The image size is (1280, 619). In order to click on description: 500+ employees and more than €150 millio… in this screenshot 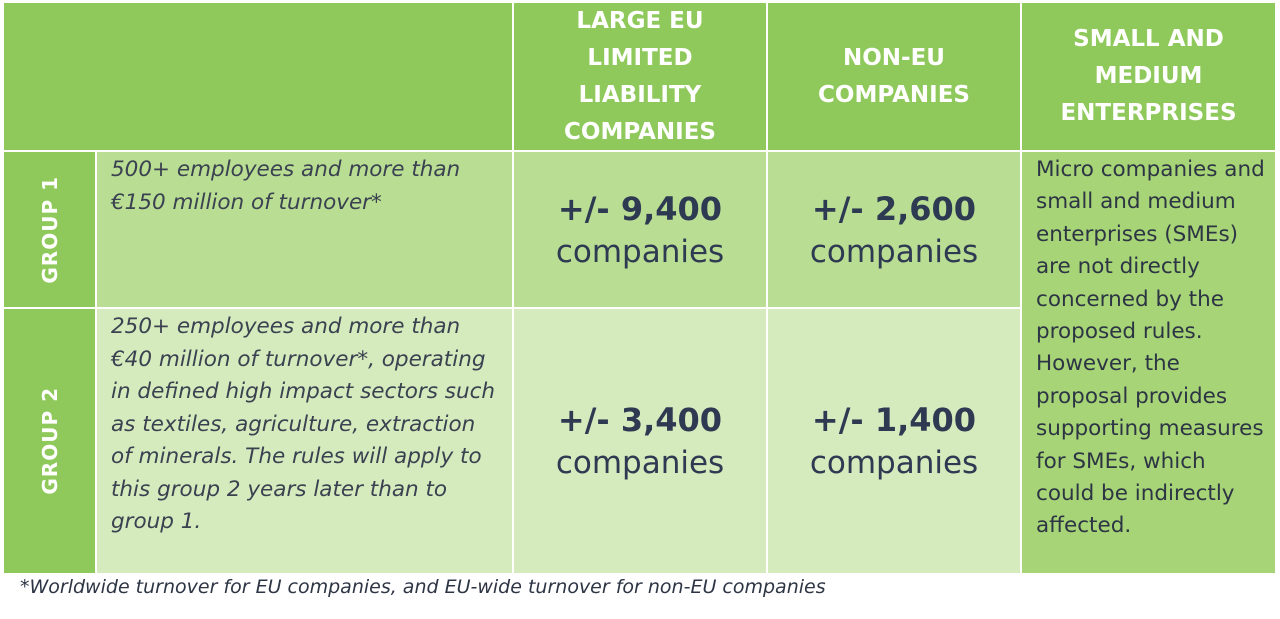, I will do `click(304, 229)`.